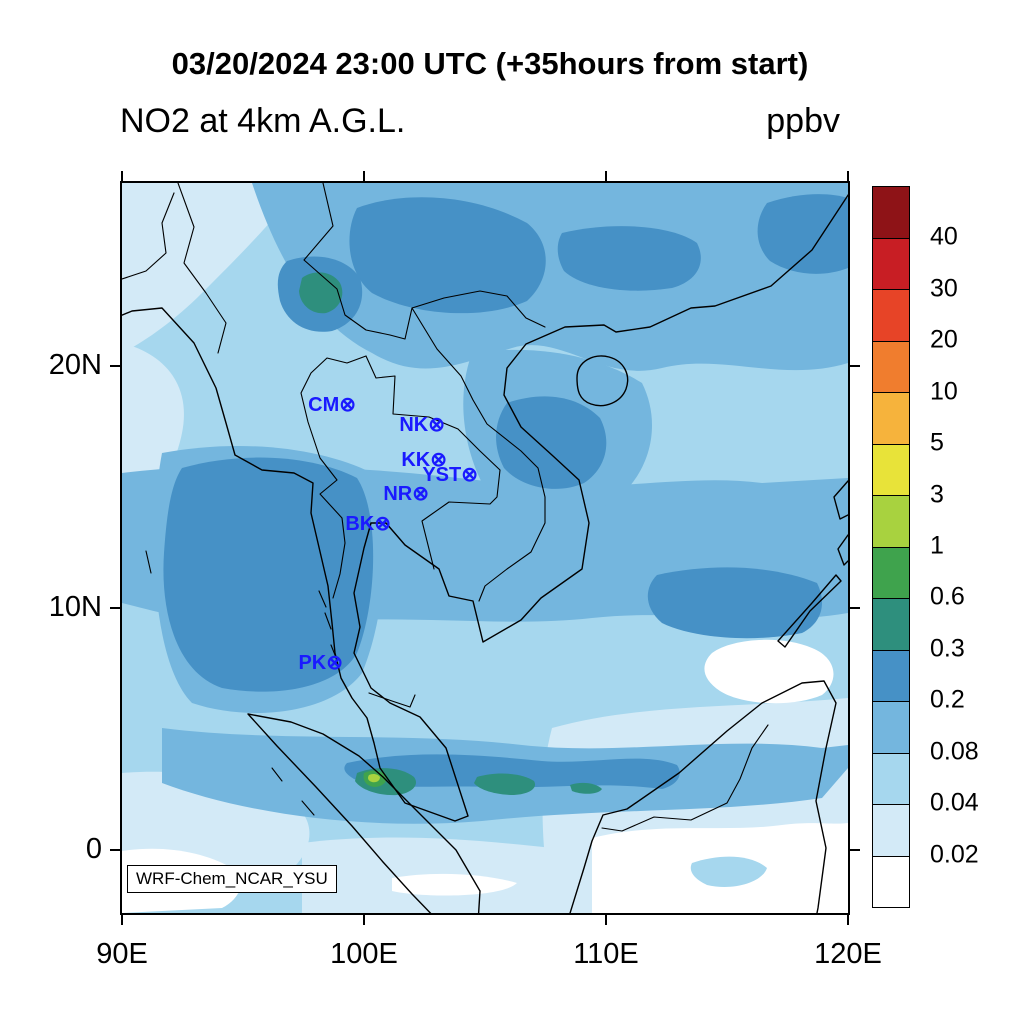  I want to click on colorbar-level-label: 0.6, so click(947, 596).